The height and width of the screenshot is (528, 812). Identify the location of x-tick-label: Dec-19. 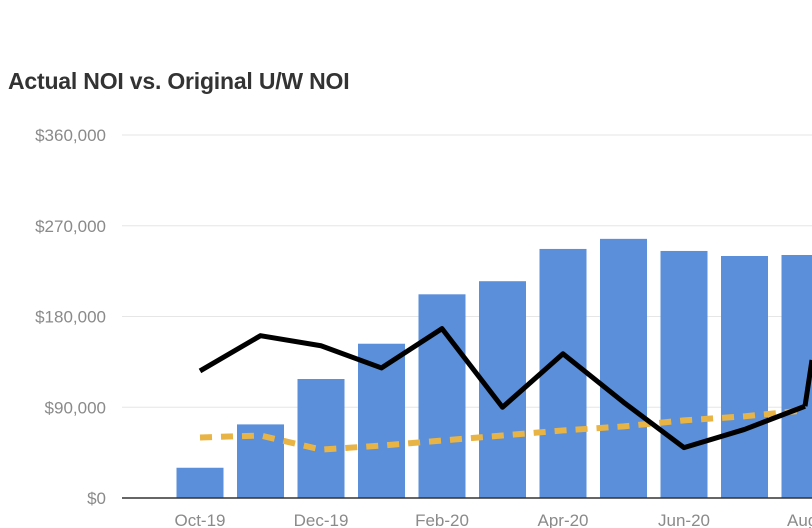
(321, 519).